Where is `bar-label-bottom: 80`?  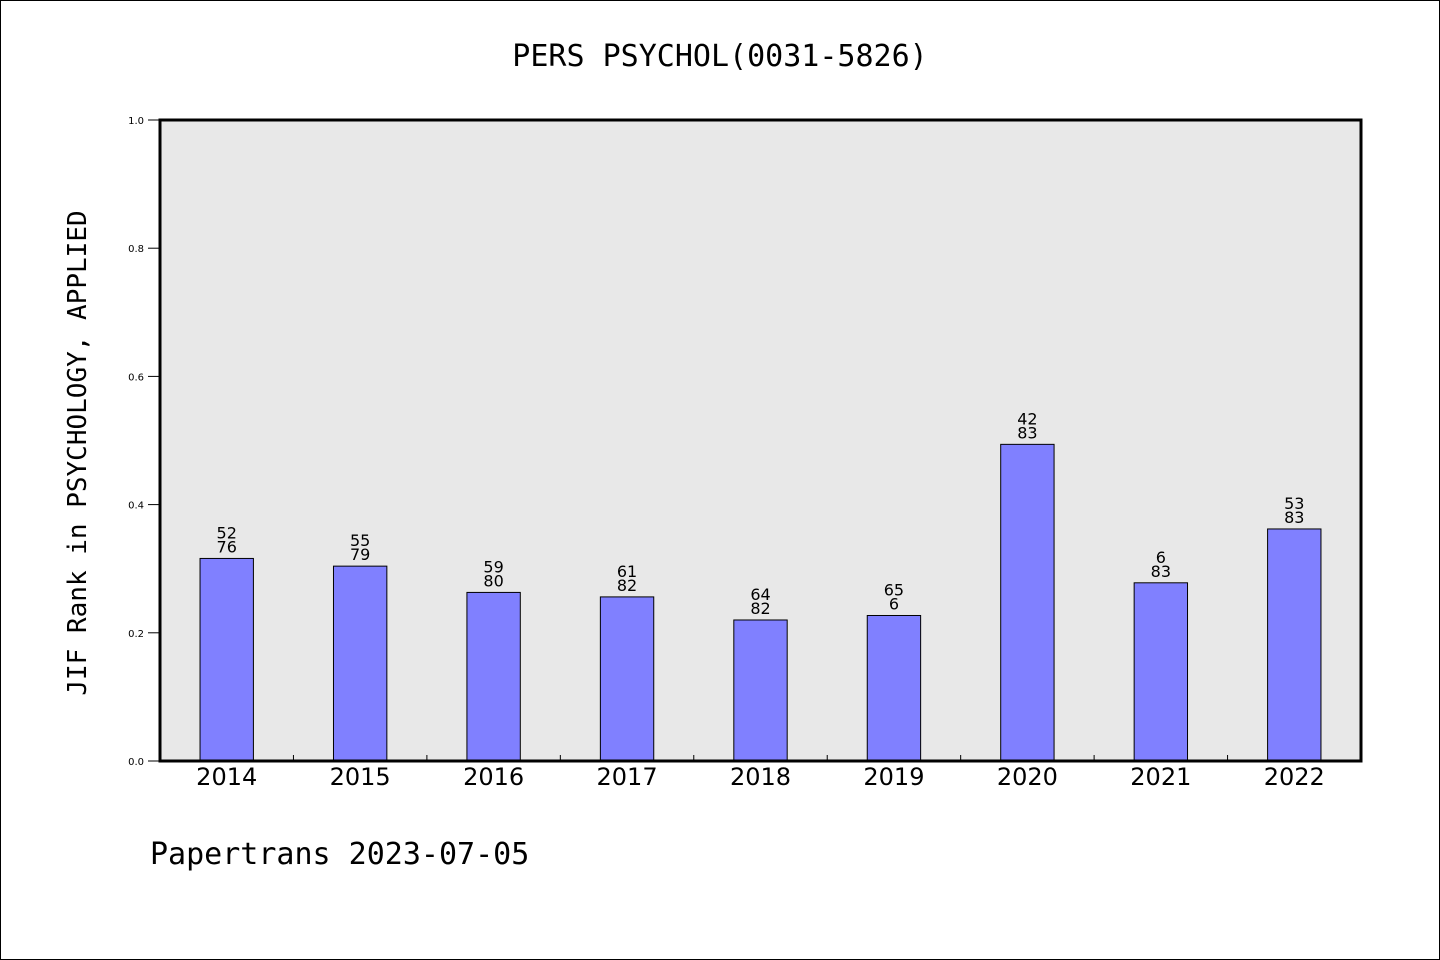 bar-label-bottom: 80 is located at coordinates (493, 580).